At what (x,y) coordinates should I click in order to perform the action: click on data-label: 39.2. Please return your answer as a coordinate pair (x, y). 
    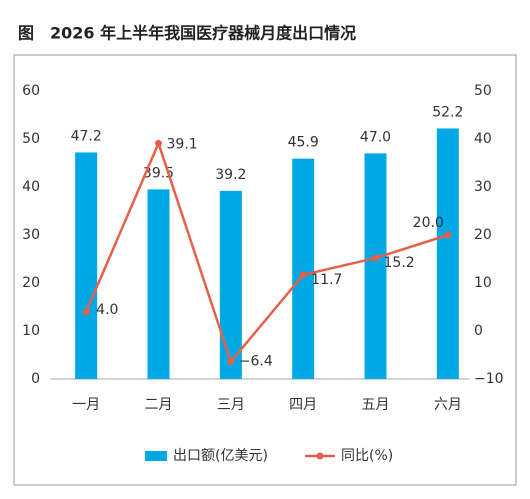
    Looking at the image, I should click on (230, 175).